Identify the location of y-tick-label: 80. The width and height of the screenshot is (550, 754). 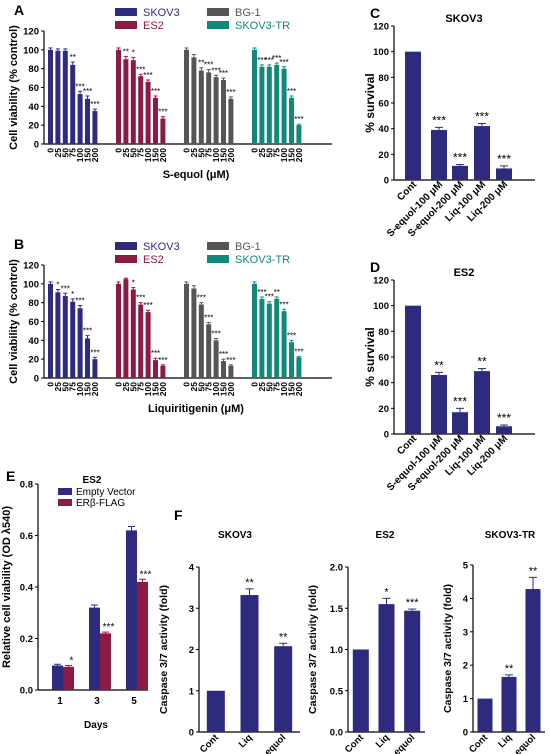
(33, 303).